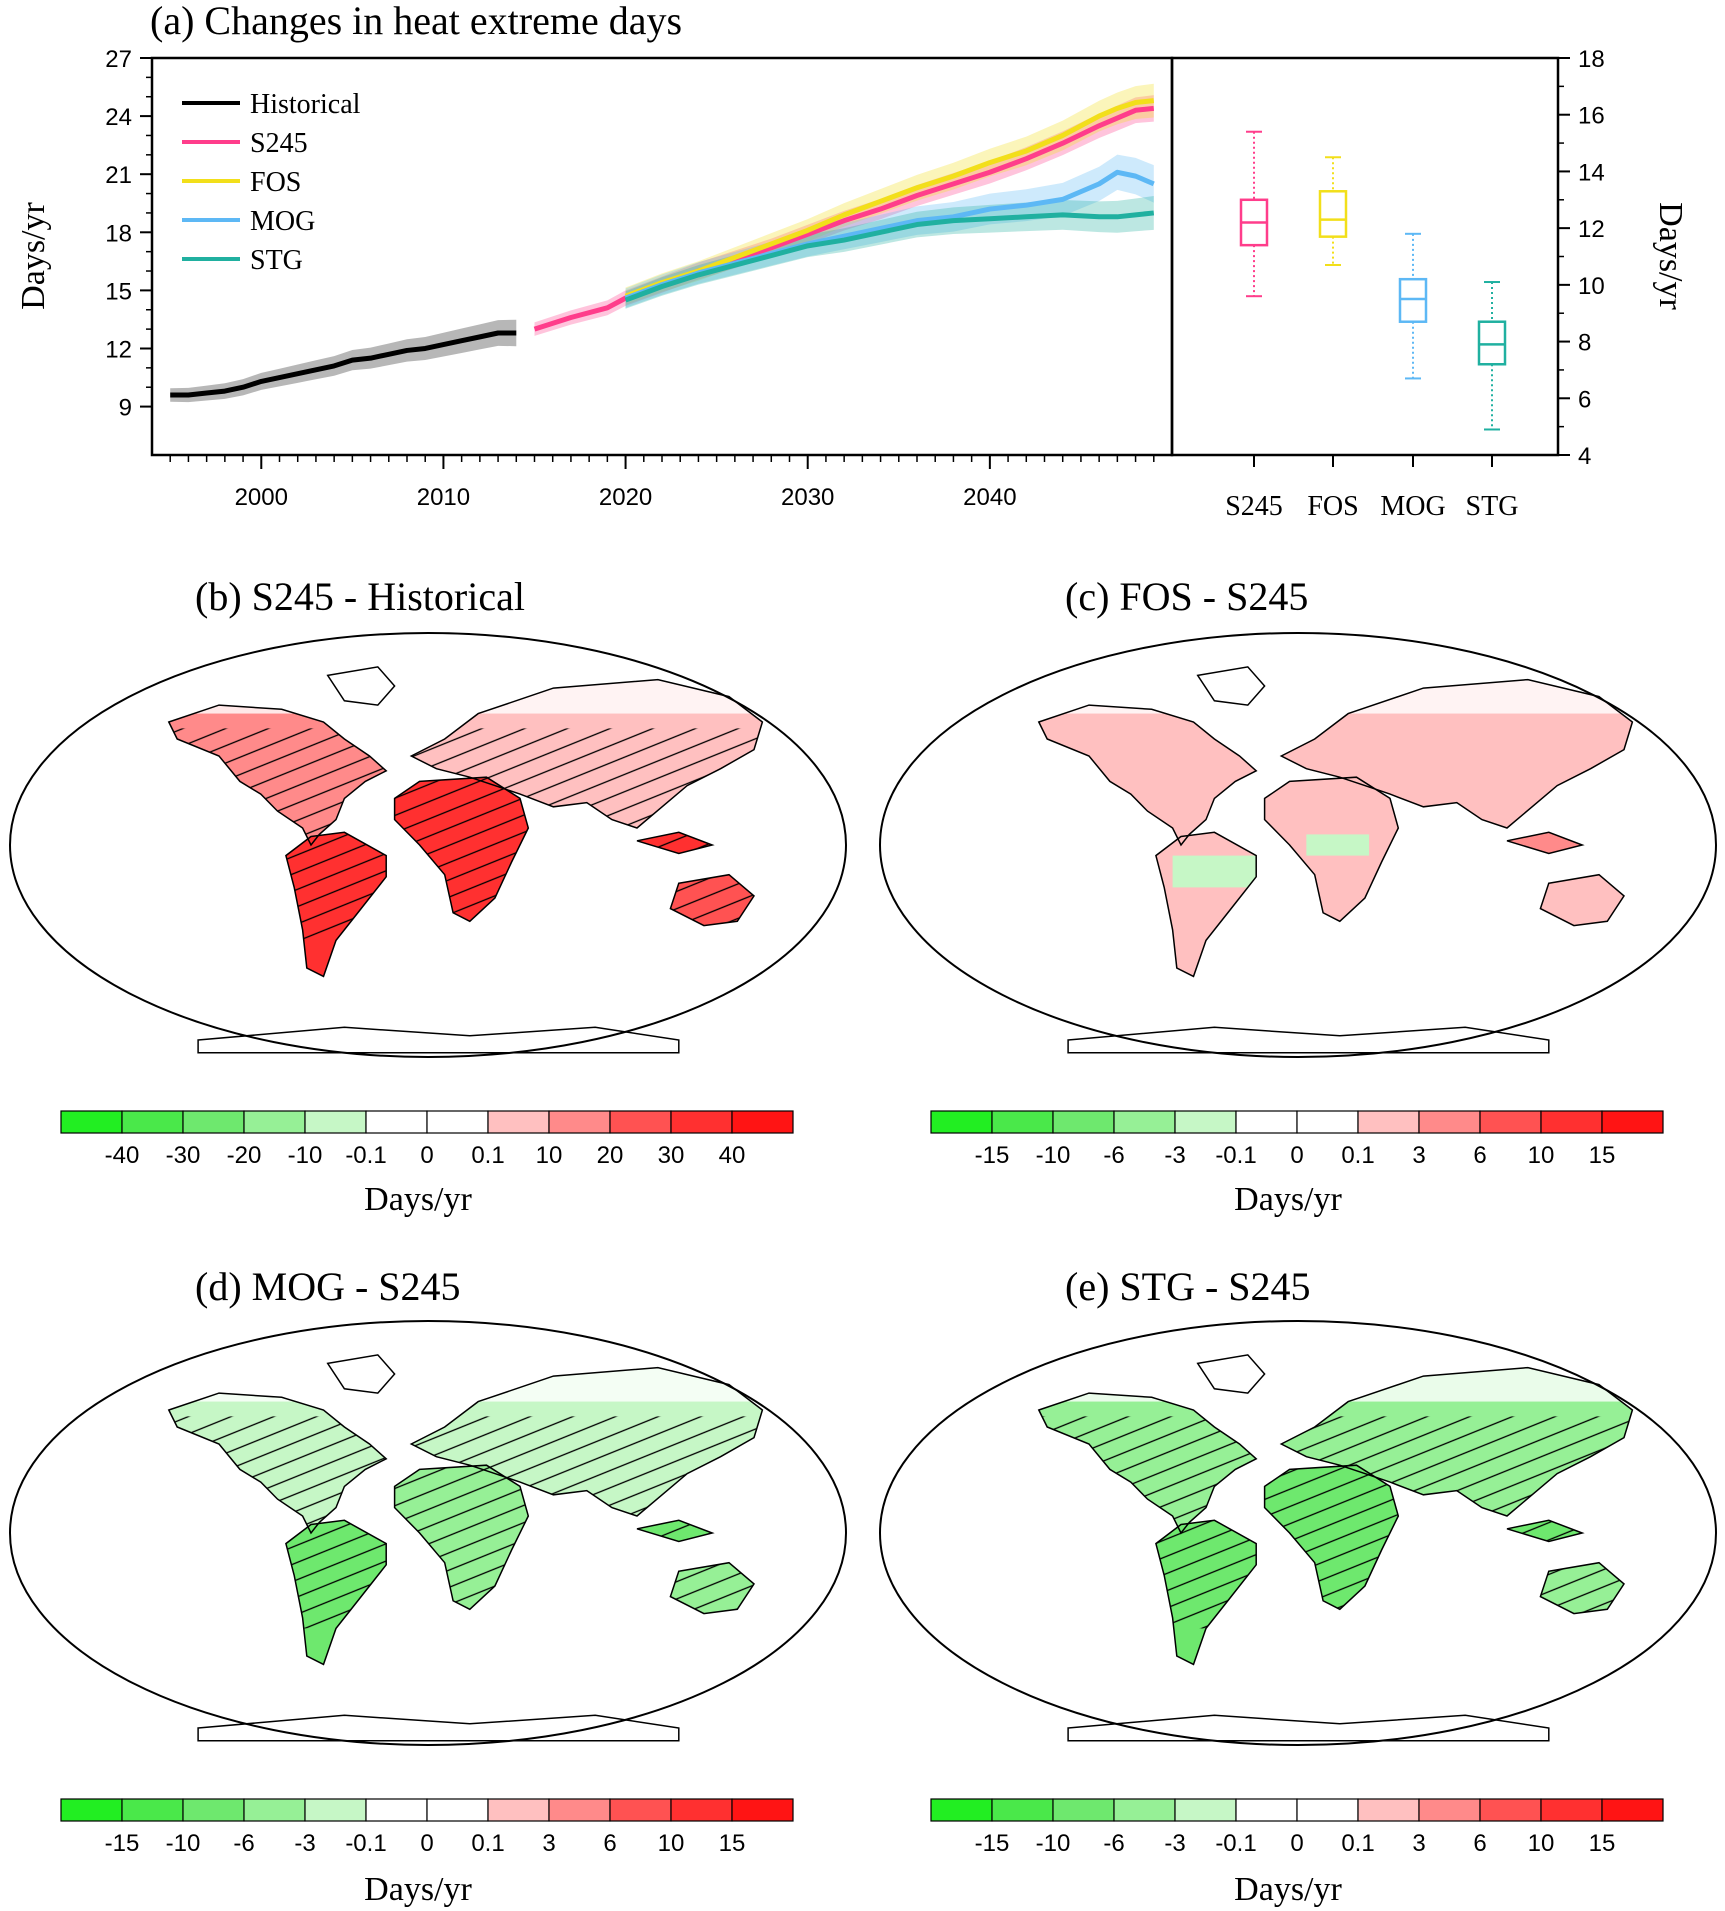  I want to click on colorbar-label: -20, so click(244, 1155).